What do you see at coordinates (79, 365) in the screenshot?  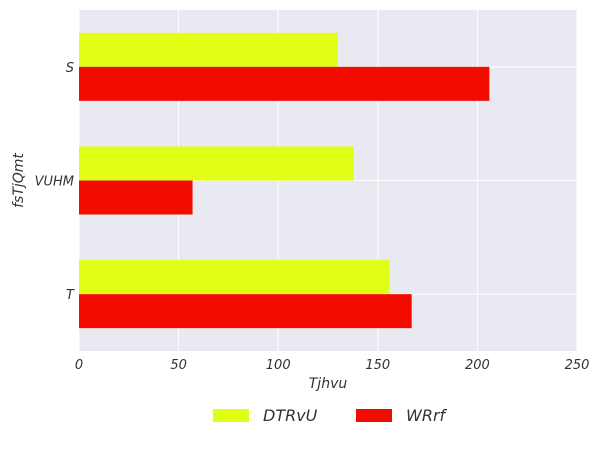 I see `x-tick-label: 0` at bounding box center [79, 365].